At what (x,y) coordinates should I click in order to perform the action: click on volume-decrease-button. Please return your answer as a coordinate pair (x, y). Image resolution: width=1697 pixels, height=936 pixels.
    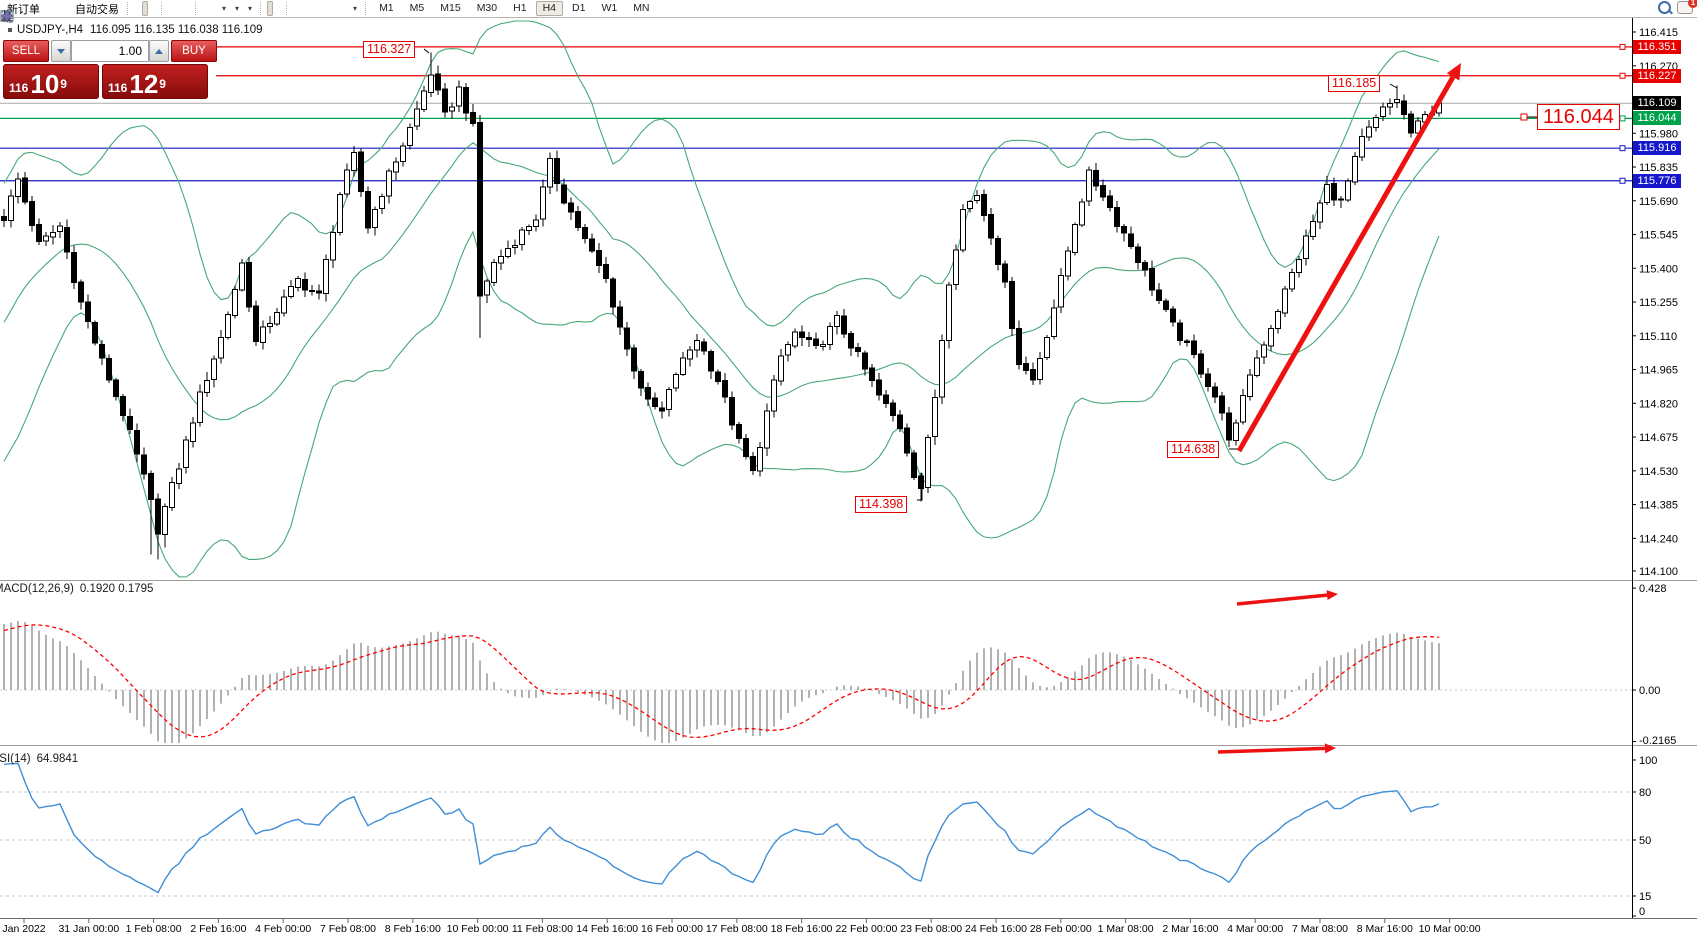
    Looking at the image, I should click on (61, 51).